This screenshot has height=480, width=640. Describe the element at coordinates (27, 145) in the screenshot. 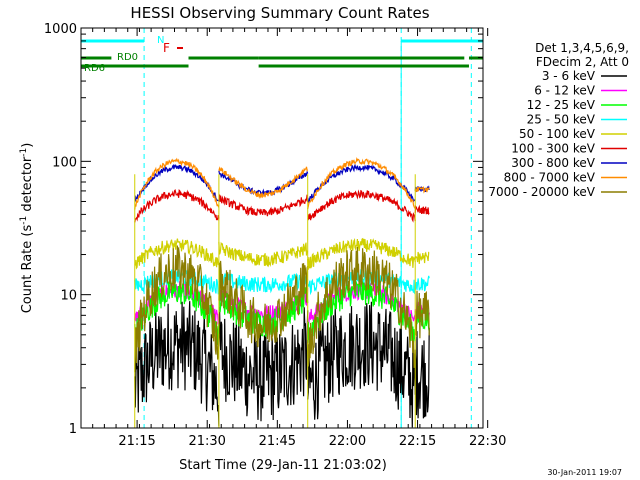

I see `y-label-part-3: )` at that location.